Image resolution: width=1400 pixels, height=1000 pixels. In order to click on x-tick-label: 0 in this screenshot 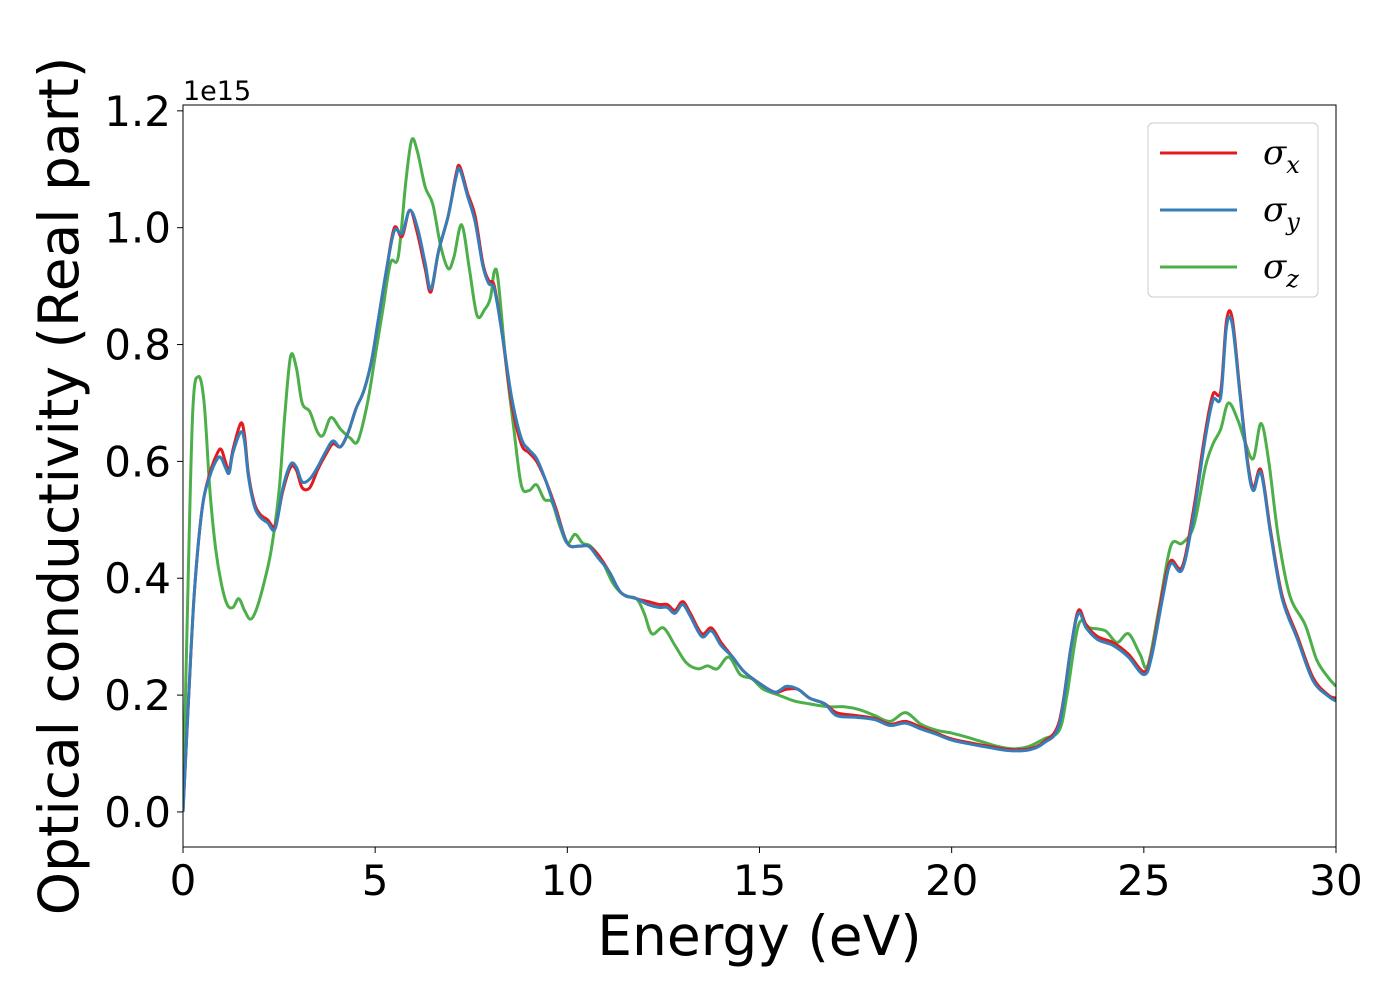, I will do `click(183, 880)`.